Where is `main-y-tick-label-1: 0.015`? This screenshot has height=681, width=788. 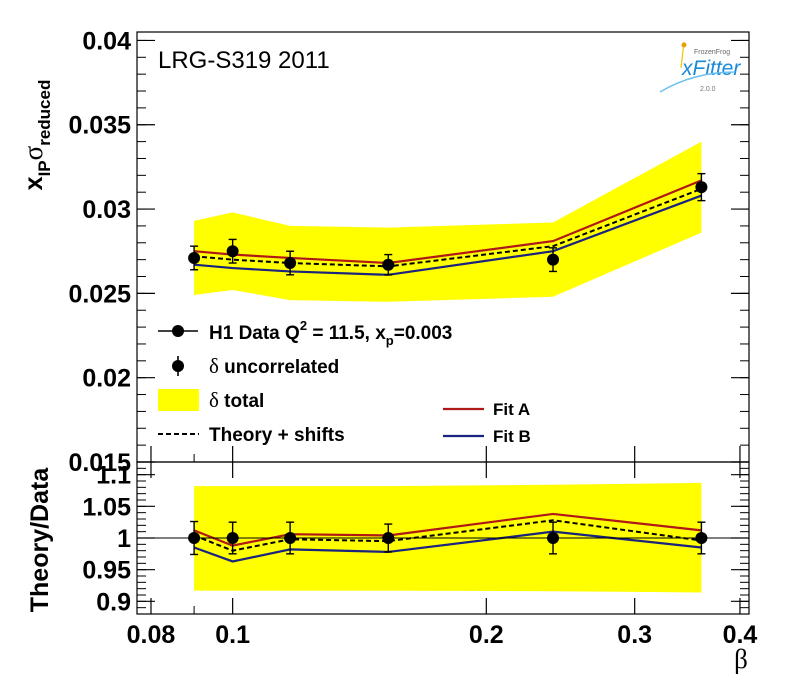 main-y-tick-label-1: 0.015 is located at coordinates (99, 463).